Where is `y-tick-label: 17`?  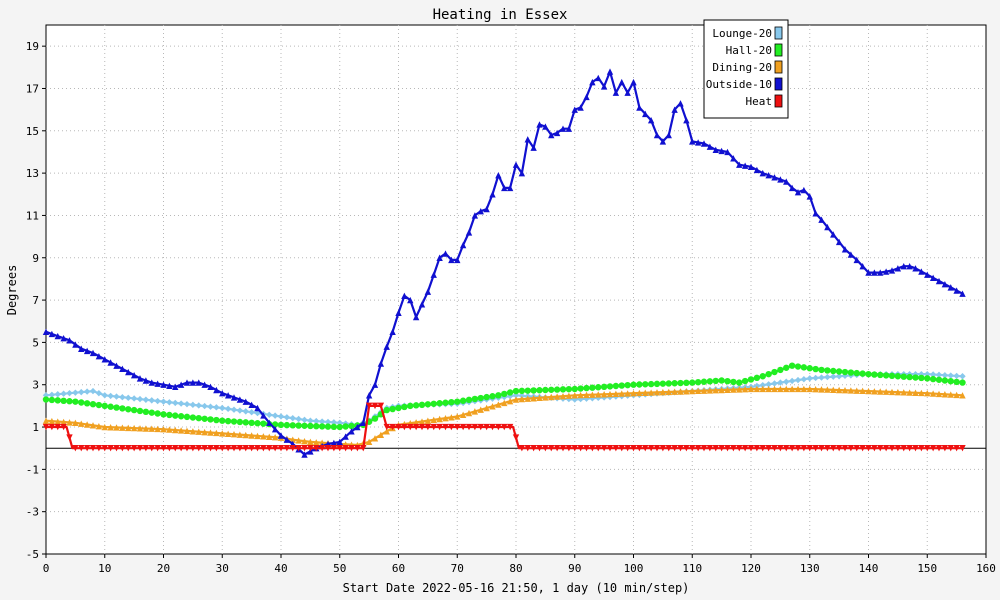 y-tick-label: 17 is located at coordinates (32, 88).